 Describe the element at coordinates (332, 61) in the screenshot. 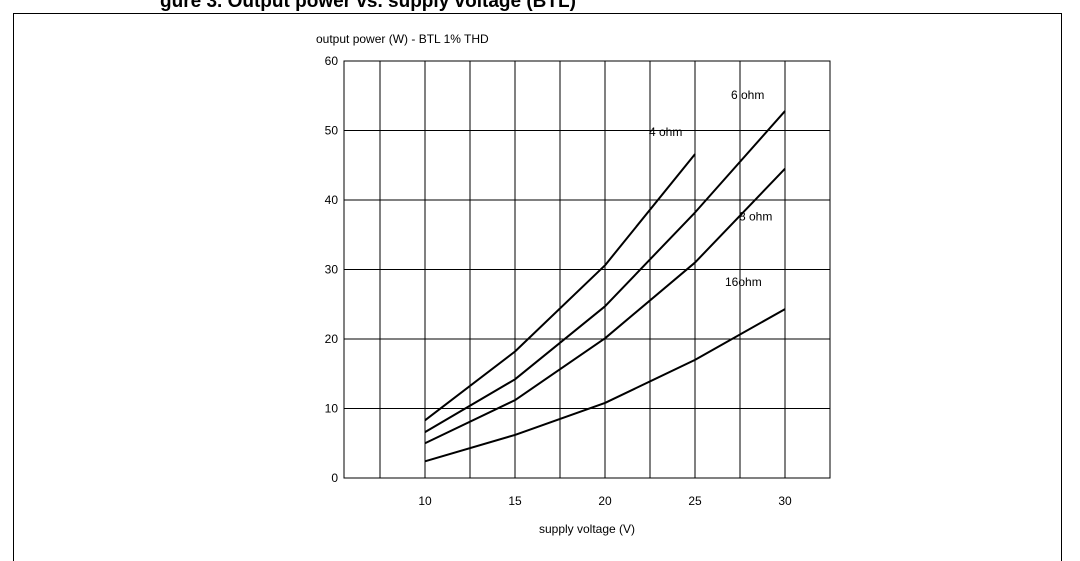

I see `y-tick-label: 60` at that location.